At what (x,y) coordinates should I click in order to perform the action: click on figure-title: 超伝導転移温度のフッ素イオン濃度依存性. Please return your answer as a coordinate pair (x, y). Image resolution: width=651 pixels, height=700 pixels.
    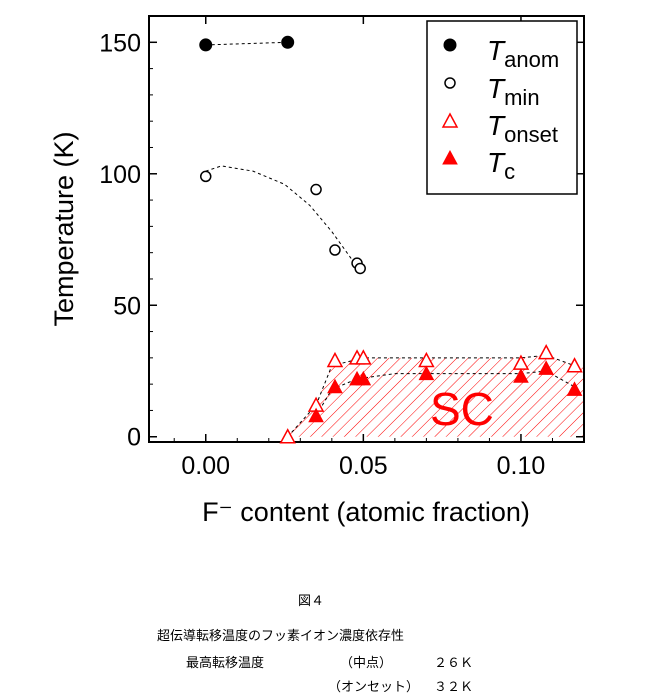
    Looking at the image, I should click on (281, 636).